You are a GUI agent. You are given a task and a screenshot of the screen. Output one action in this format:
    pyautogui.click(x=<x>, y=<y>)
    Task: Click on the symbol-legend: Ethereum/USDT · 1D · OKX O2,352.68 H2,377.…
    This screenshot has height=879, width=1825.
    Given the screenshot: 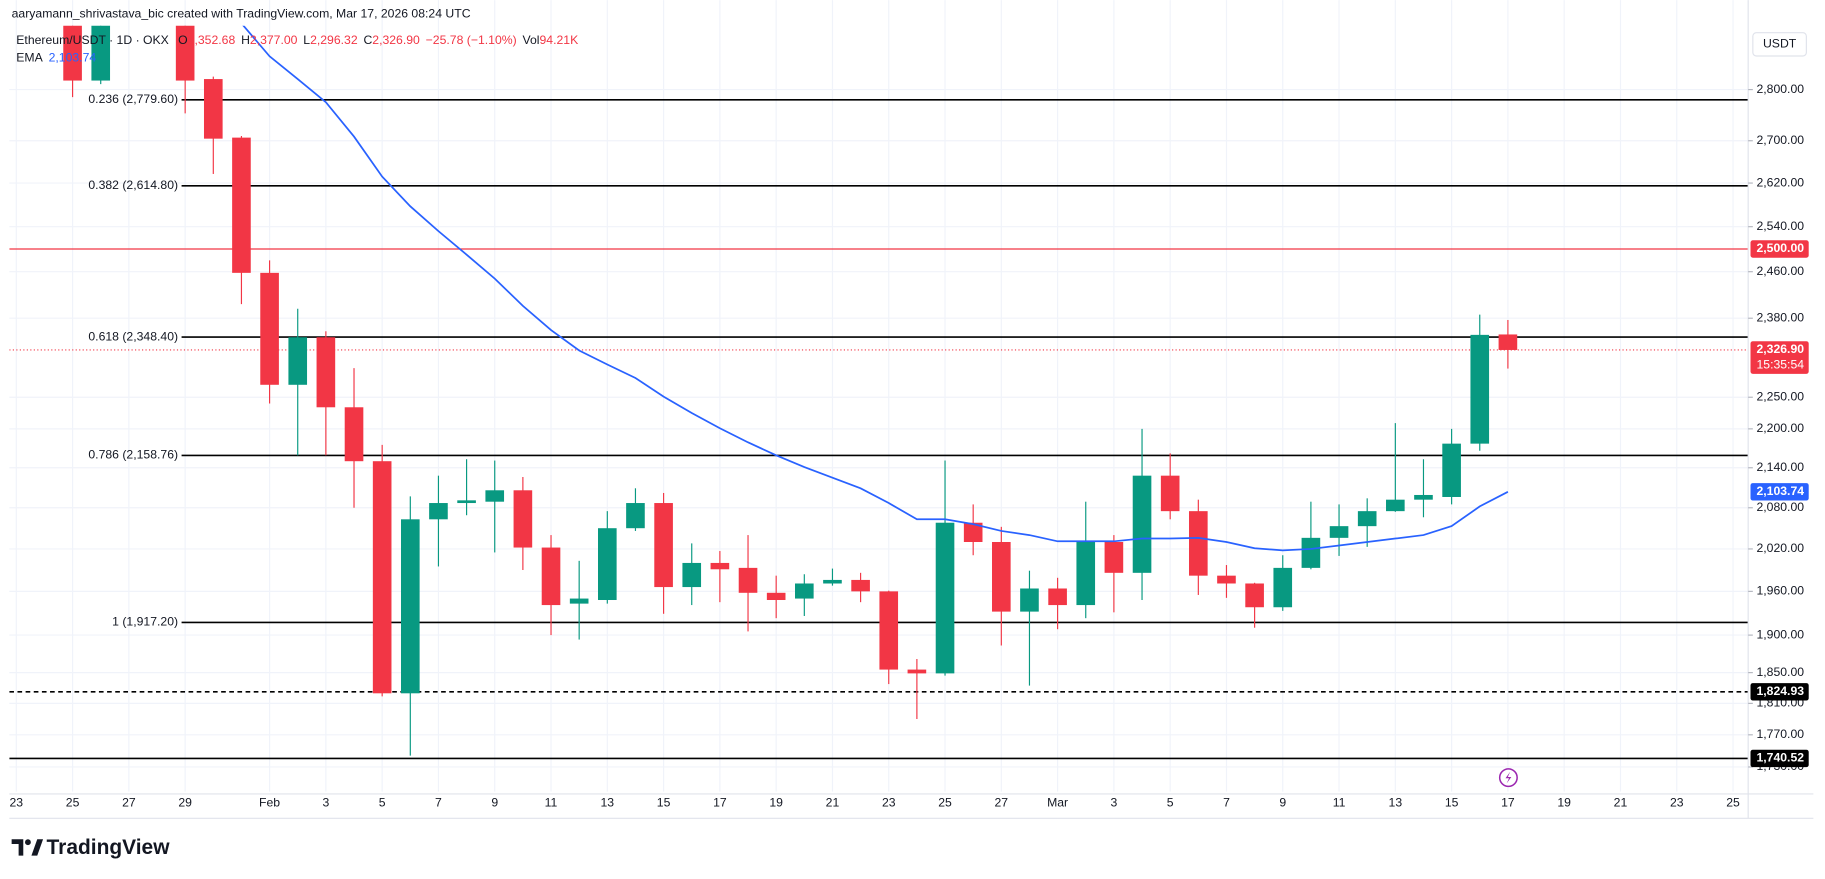 What is the action you would take?
    pyautogui.click(x=297, y=40)
    